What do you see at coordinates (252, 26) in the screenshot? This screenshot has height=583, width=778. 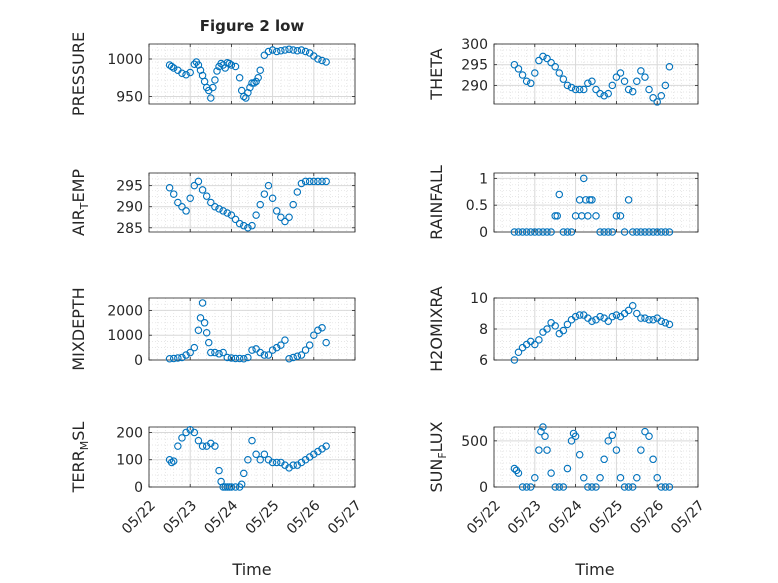 I see `figure-title: Figure 2 low` at bounding box center [252, 26].